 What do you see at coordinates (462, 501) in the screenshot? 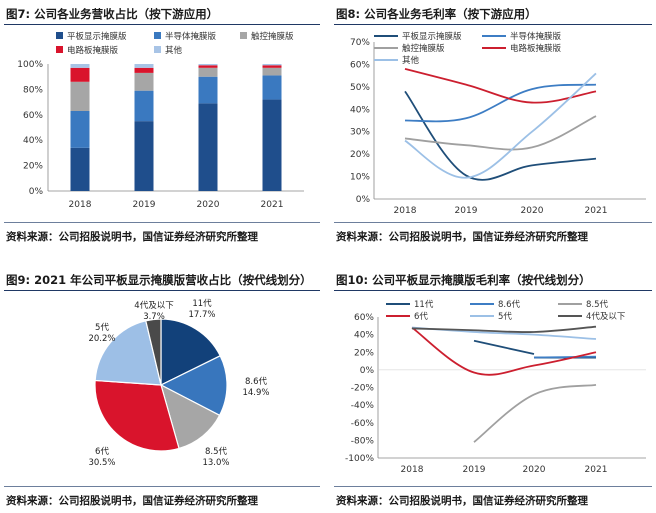
I see `source-note-fig10: 资料来源：公司招股说明书，国信证券经济研究所整理` at bounding box center [462, 501].